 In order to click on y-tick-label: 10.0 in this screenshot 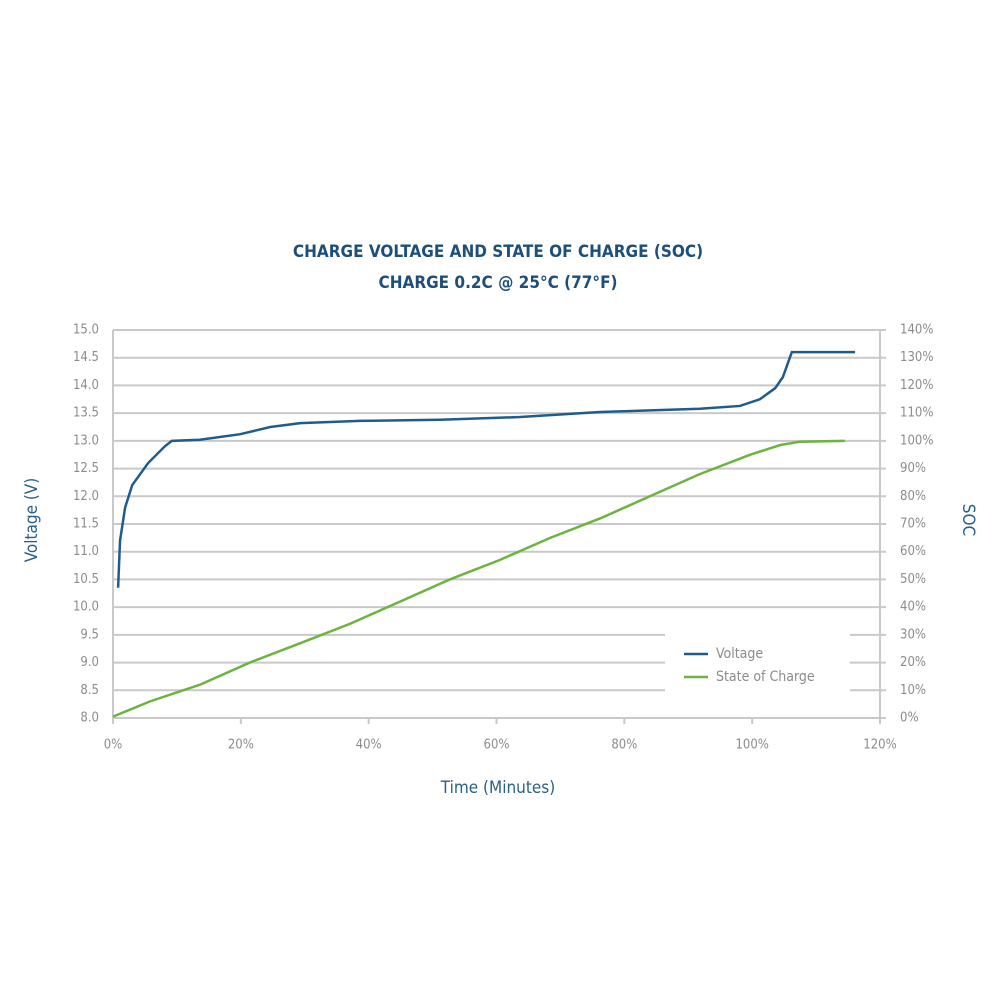, I will do `click(86, 607)`.